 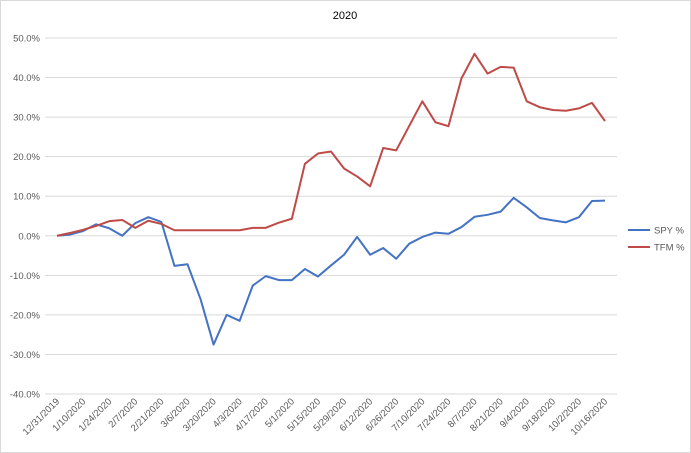 What do you see at coordinates (345, 16) in the screenshot?
I see `chart-title: 2020` at bounding box center [345, 16].